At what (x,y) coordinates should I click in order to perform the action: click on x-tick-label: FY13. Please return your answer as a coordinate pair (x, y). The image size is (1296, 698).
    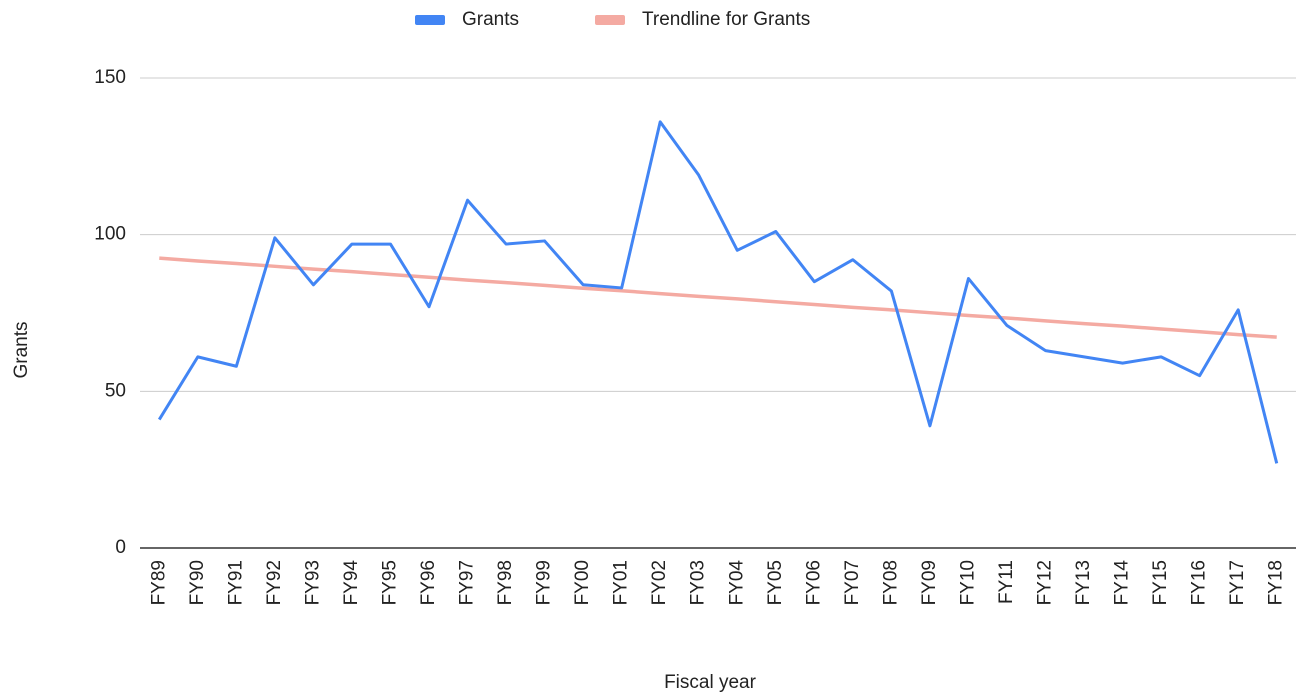
    Looking at the image, I should click on (1083, 582).